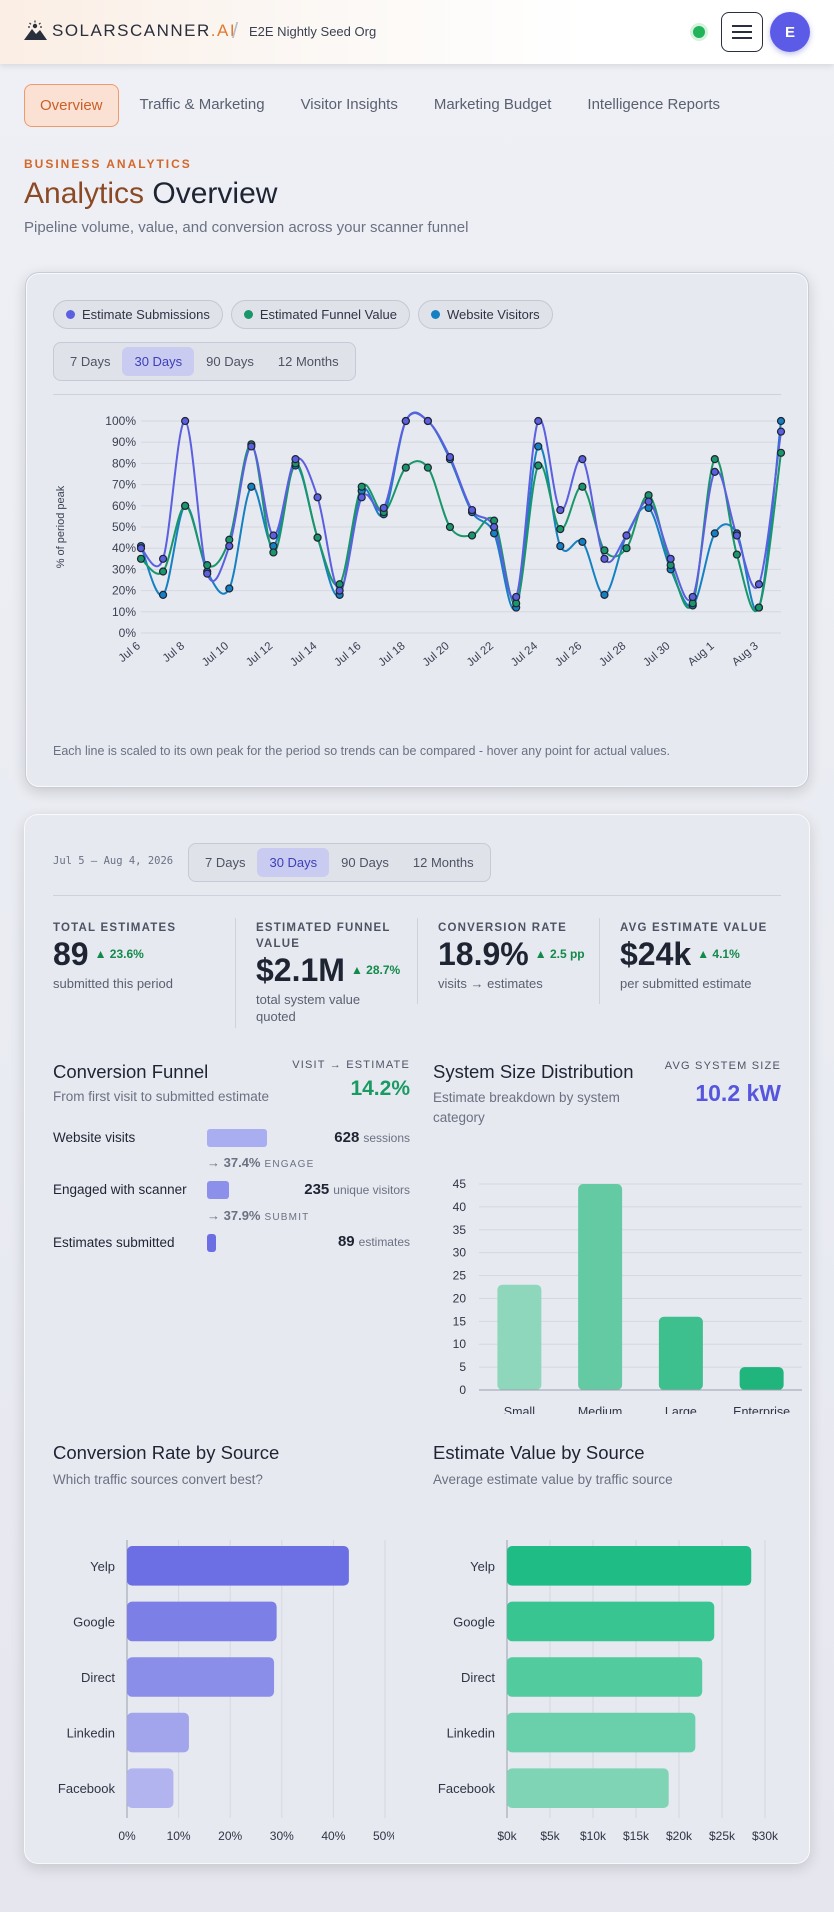  I want to click on y-tick-label: 20%, so click(124, 591).